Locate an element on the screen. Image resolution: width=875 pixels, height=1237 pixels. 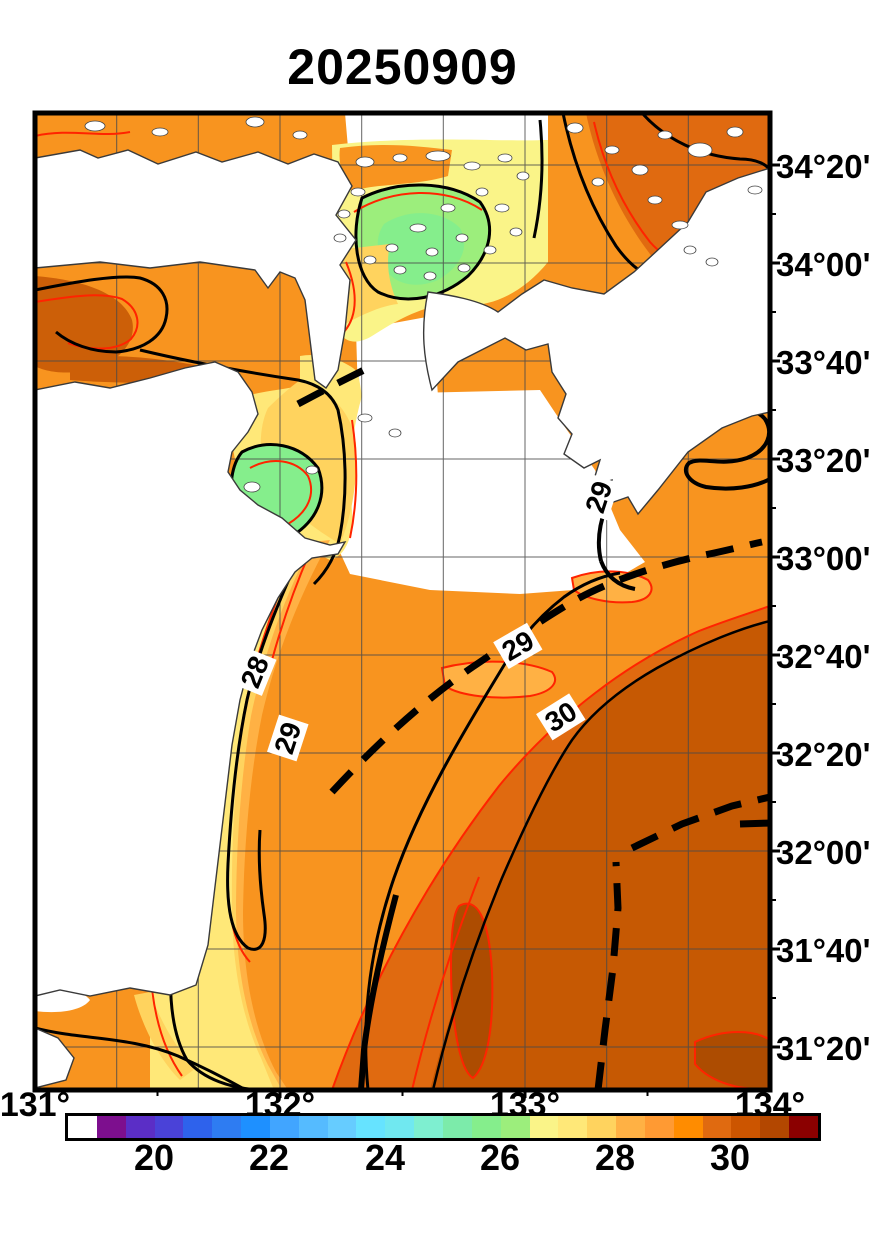
lat-label-7: 32°00' is located at coordinates (823, 852).